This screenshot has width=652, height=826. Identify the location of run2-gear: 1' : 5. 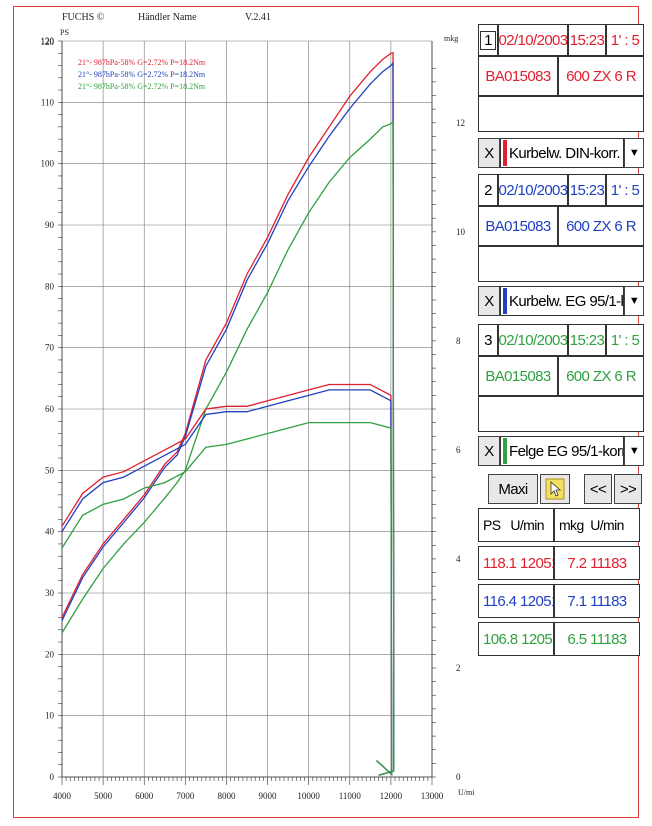
(625, 190).